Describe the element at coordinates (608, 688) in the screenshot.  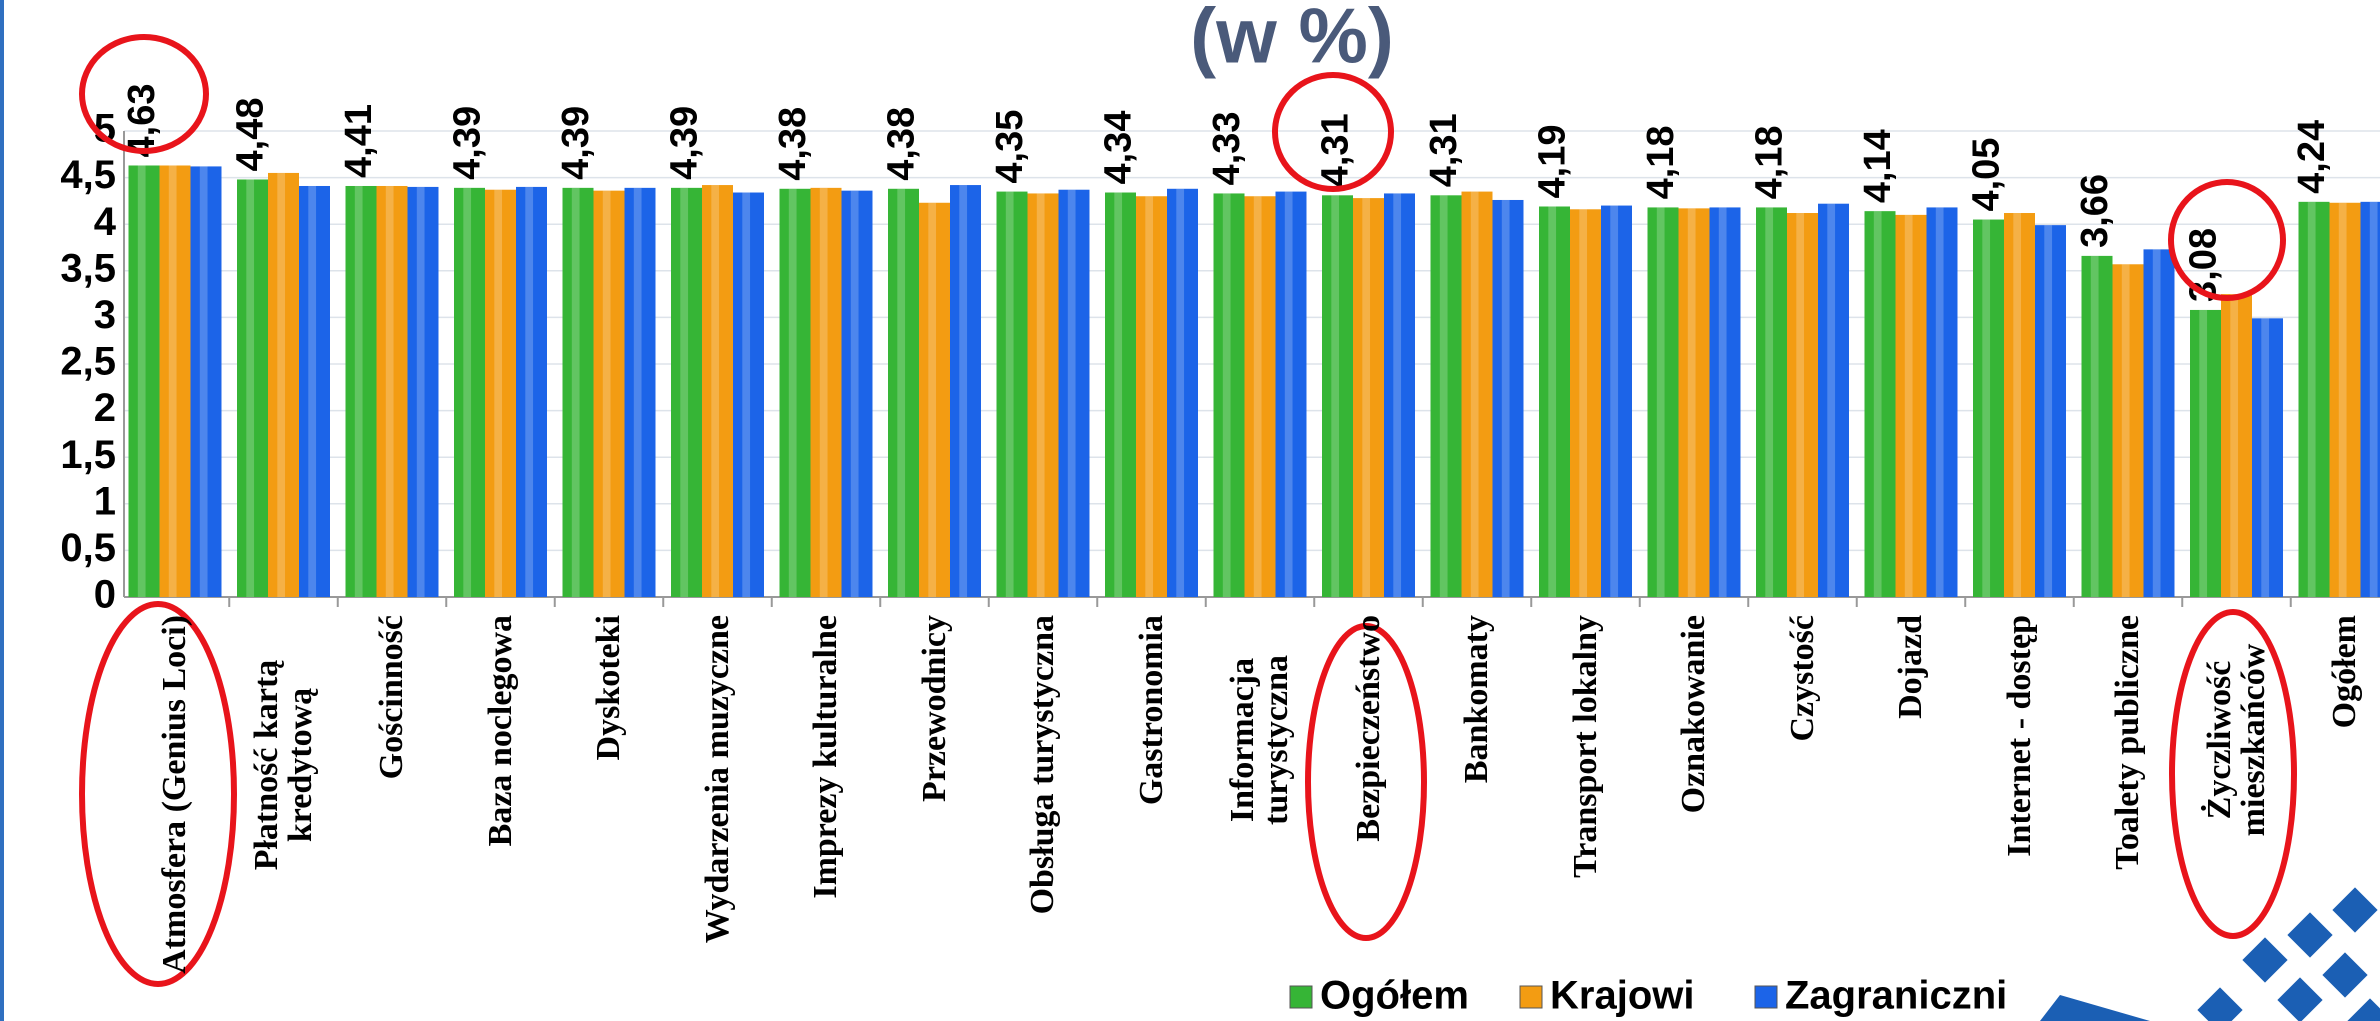
I see `category-text: Dyskoteki` at that location.